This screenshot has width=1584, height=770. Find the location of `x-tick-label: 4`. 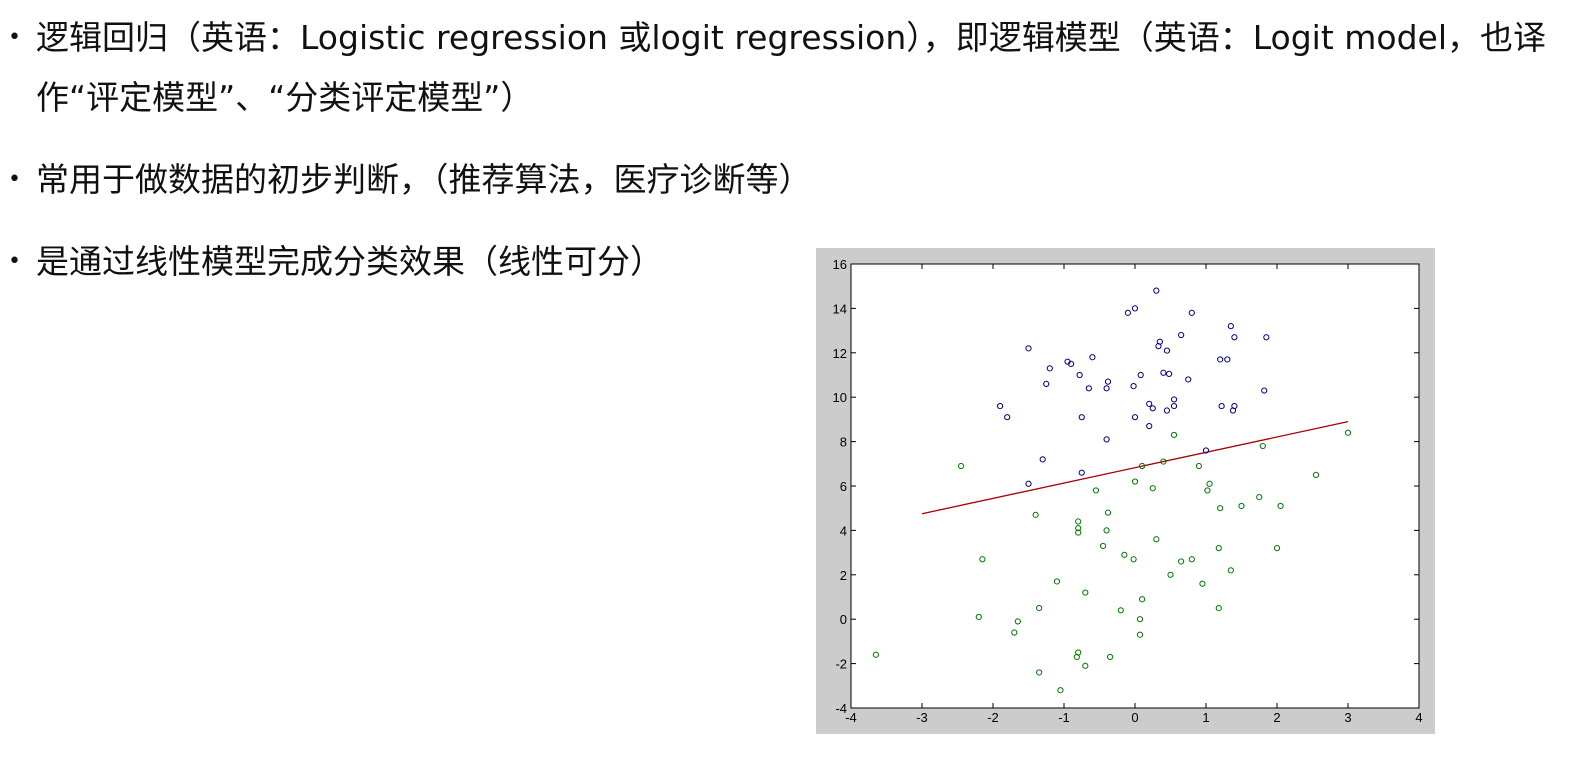

x-tick-label: 4 is located at coordinates (1418, 717).